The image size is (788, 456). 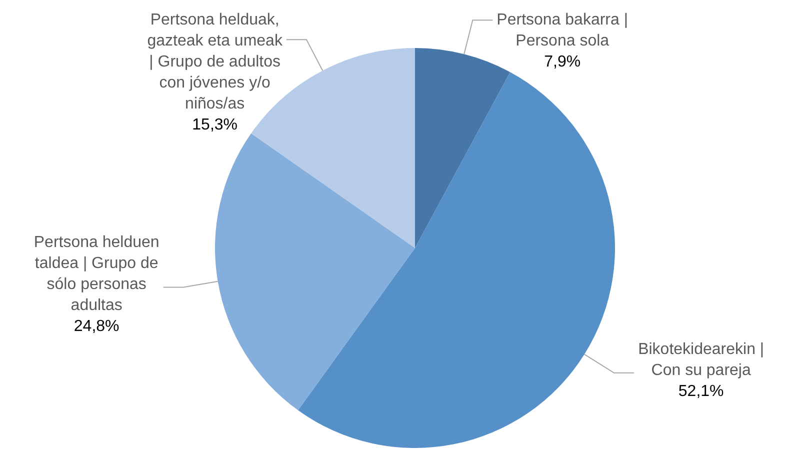 I want to click on slice-label: Pertsona helduen taldea | Grupo de sólo personas adultas, so click(x=97, y=274).